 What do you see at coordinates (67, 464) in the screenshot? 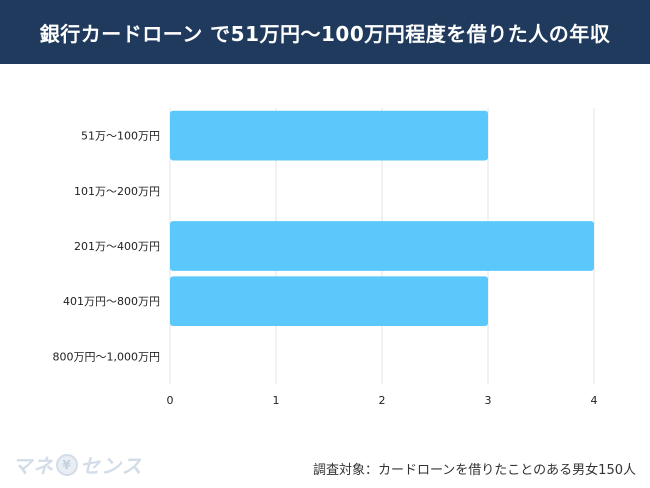
I see `coin-icon: ¥` at bounding box center [67, 464].